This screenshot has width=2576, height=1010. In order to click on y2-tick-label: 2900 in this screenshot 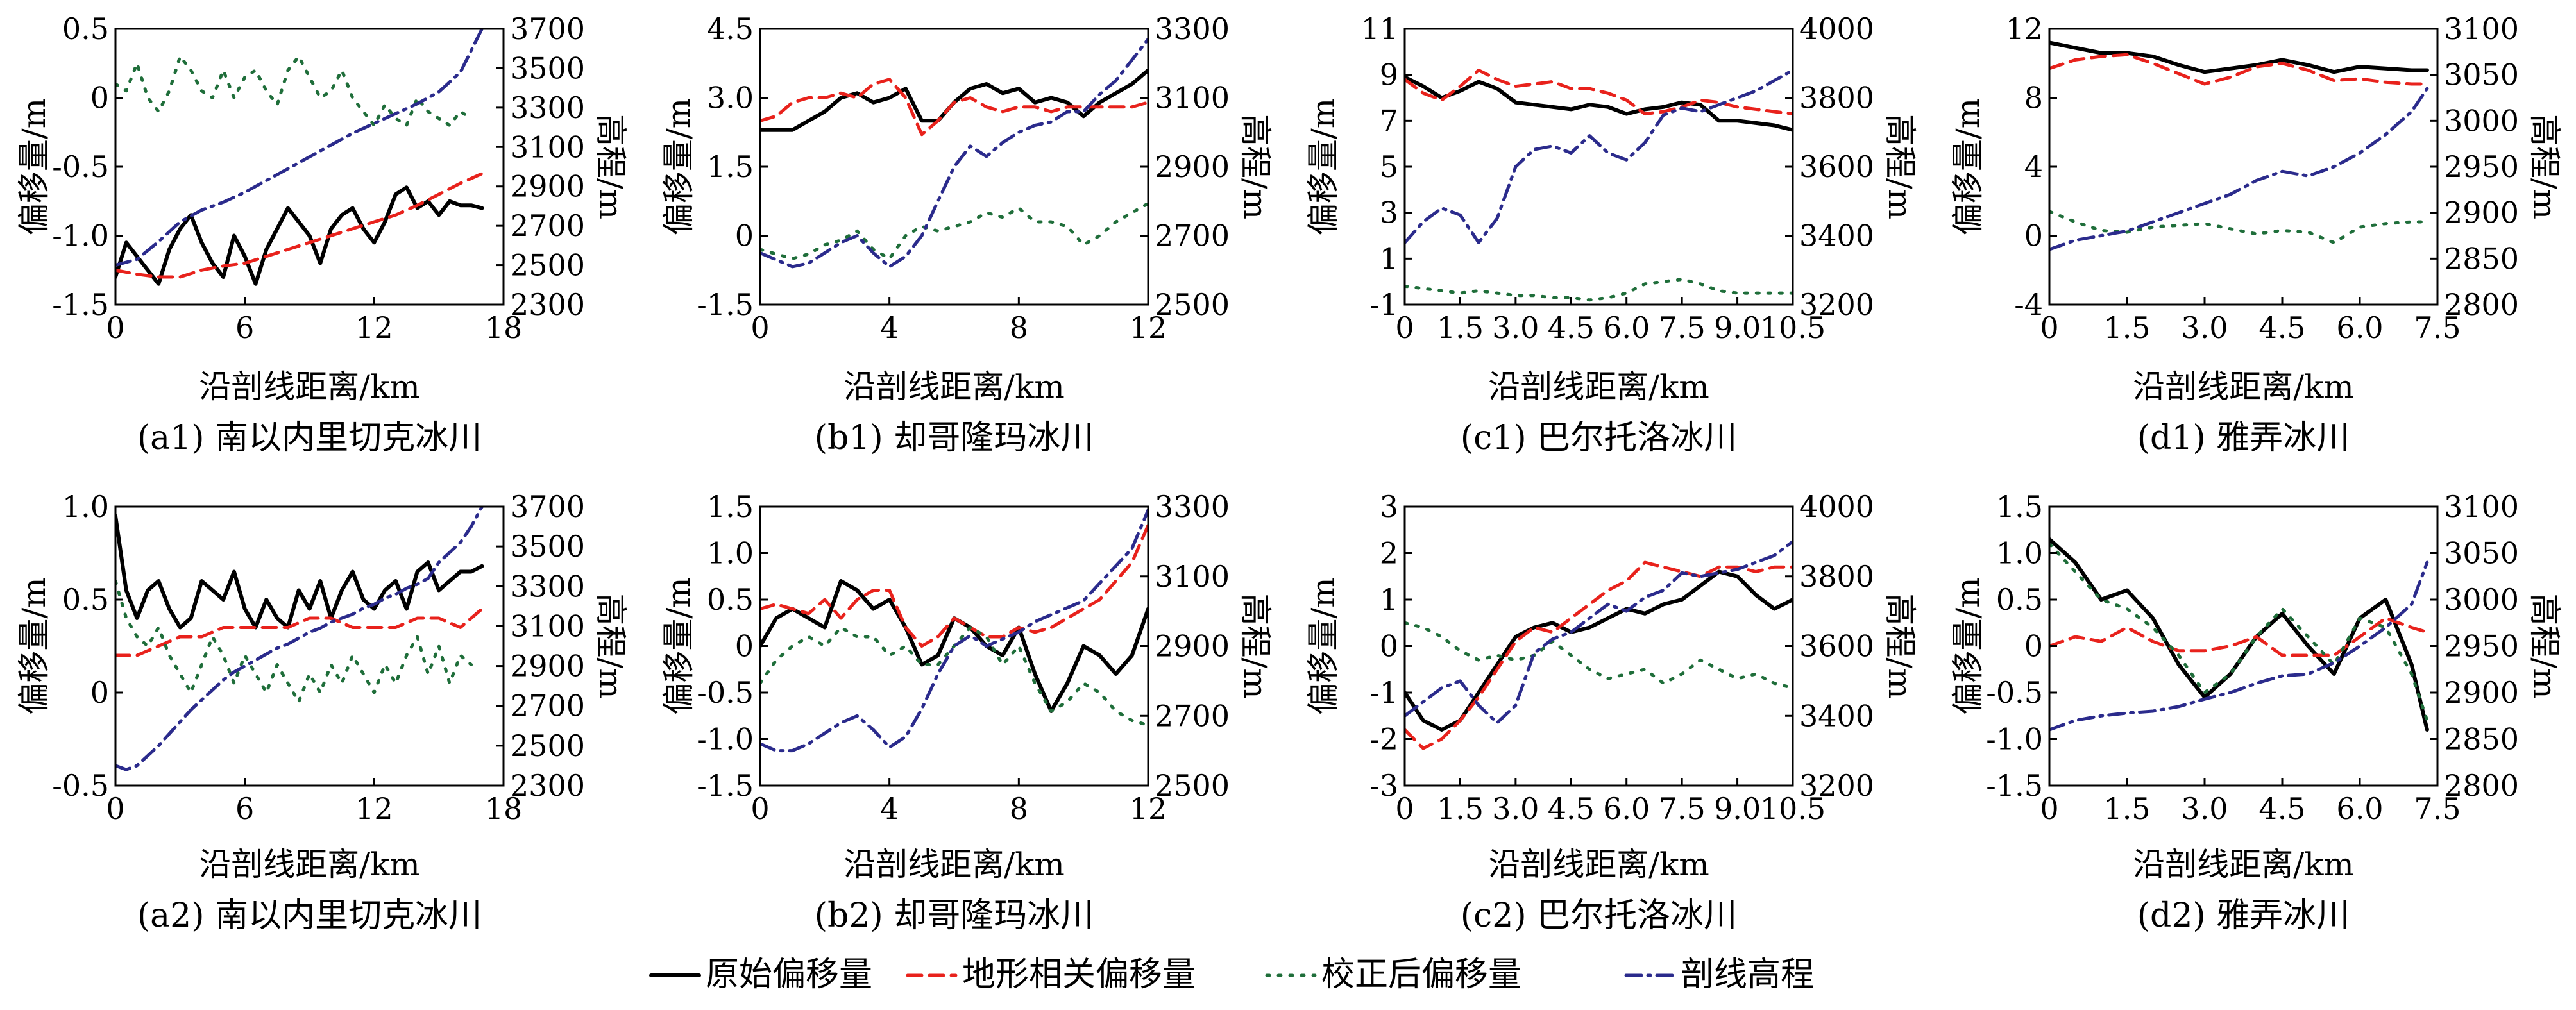, I will do `click(2481, 693)`.